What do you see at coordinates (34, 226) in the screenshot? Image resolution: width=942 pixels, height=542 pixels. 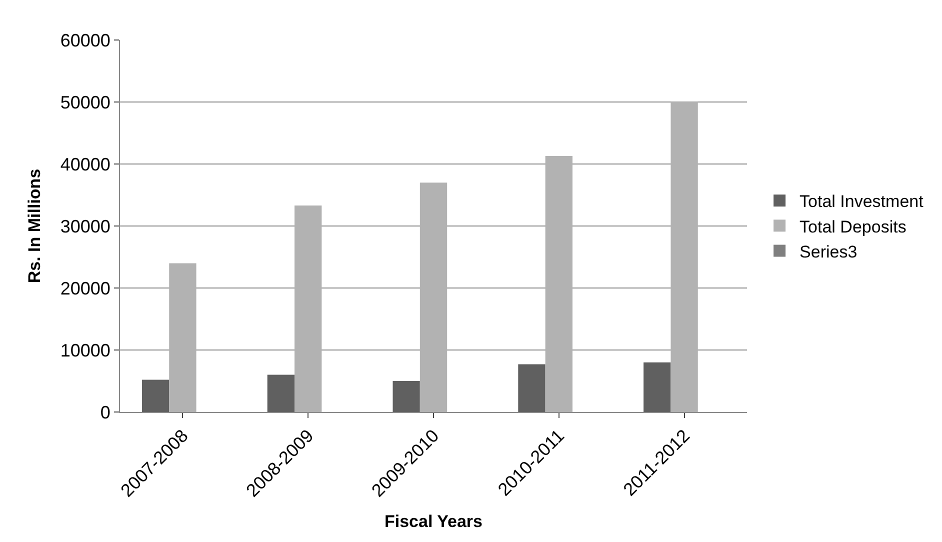 I see `y-axis-title: Rs. In Millions` at bounding box center [34, 226].